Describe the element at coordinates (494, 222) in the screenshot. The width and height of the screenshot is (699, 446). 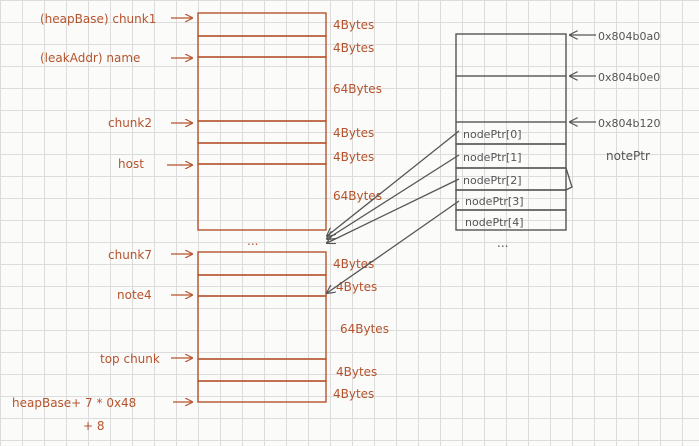
I see `nodeptr-entry-4: nodePtr[4]` at that location.